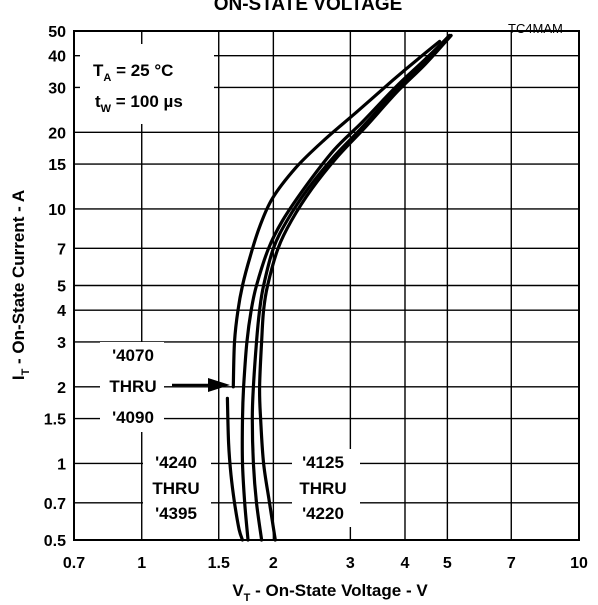 Image resolution: width=598 pixels, height=605 pixels. Describe the element at coordinates (133, 355) in the screenshot. I see `svg-text: '4070` at that location.